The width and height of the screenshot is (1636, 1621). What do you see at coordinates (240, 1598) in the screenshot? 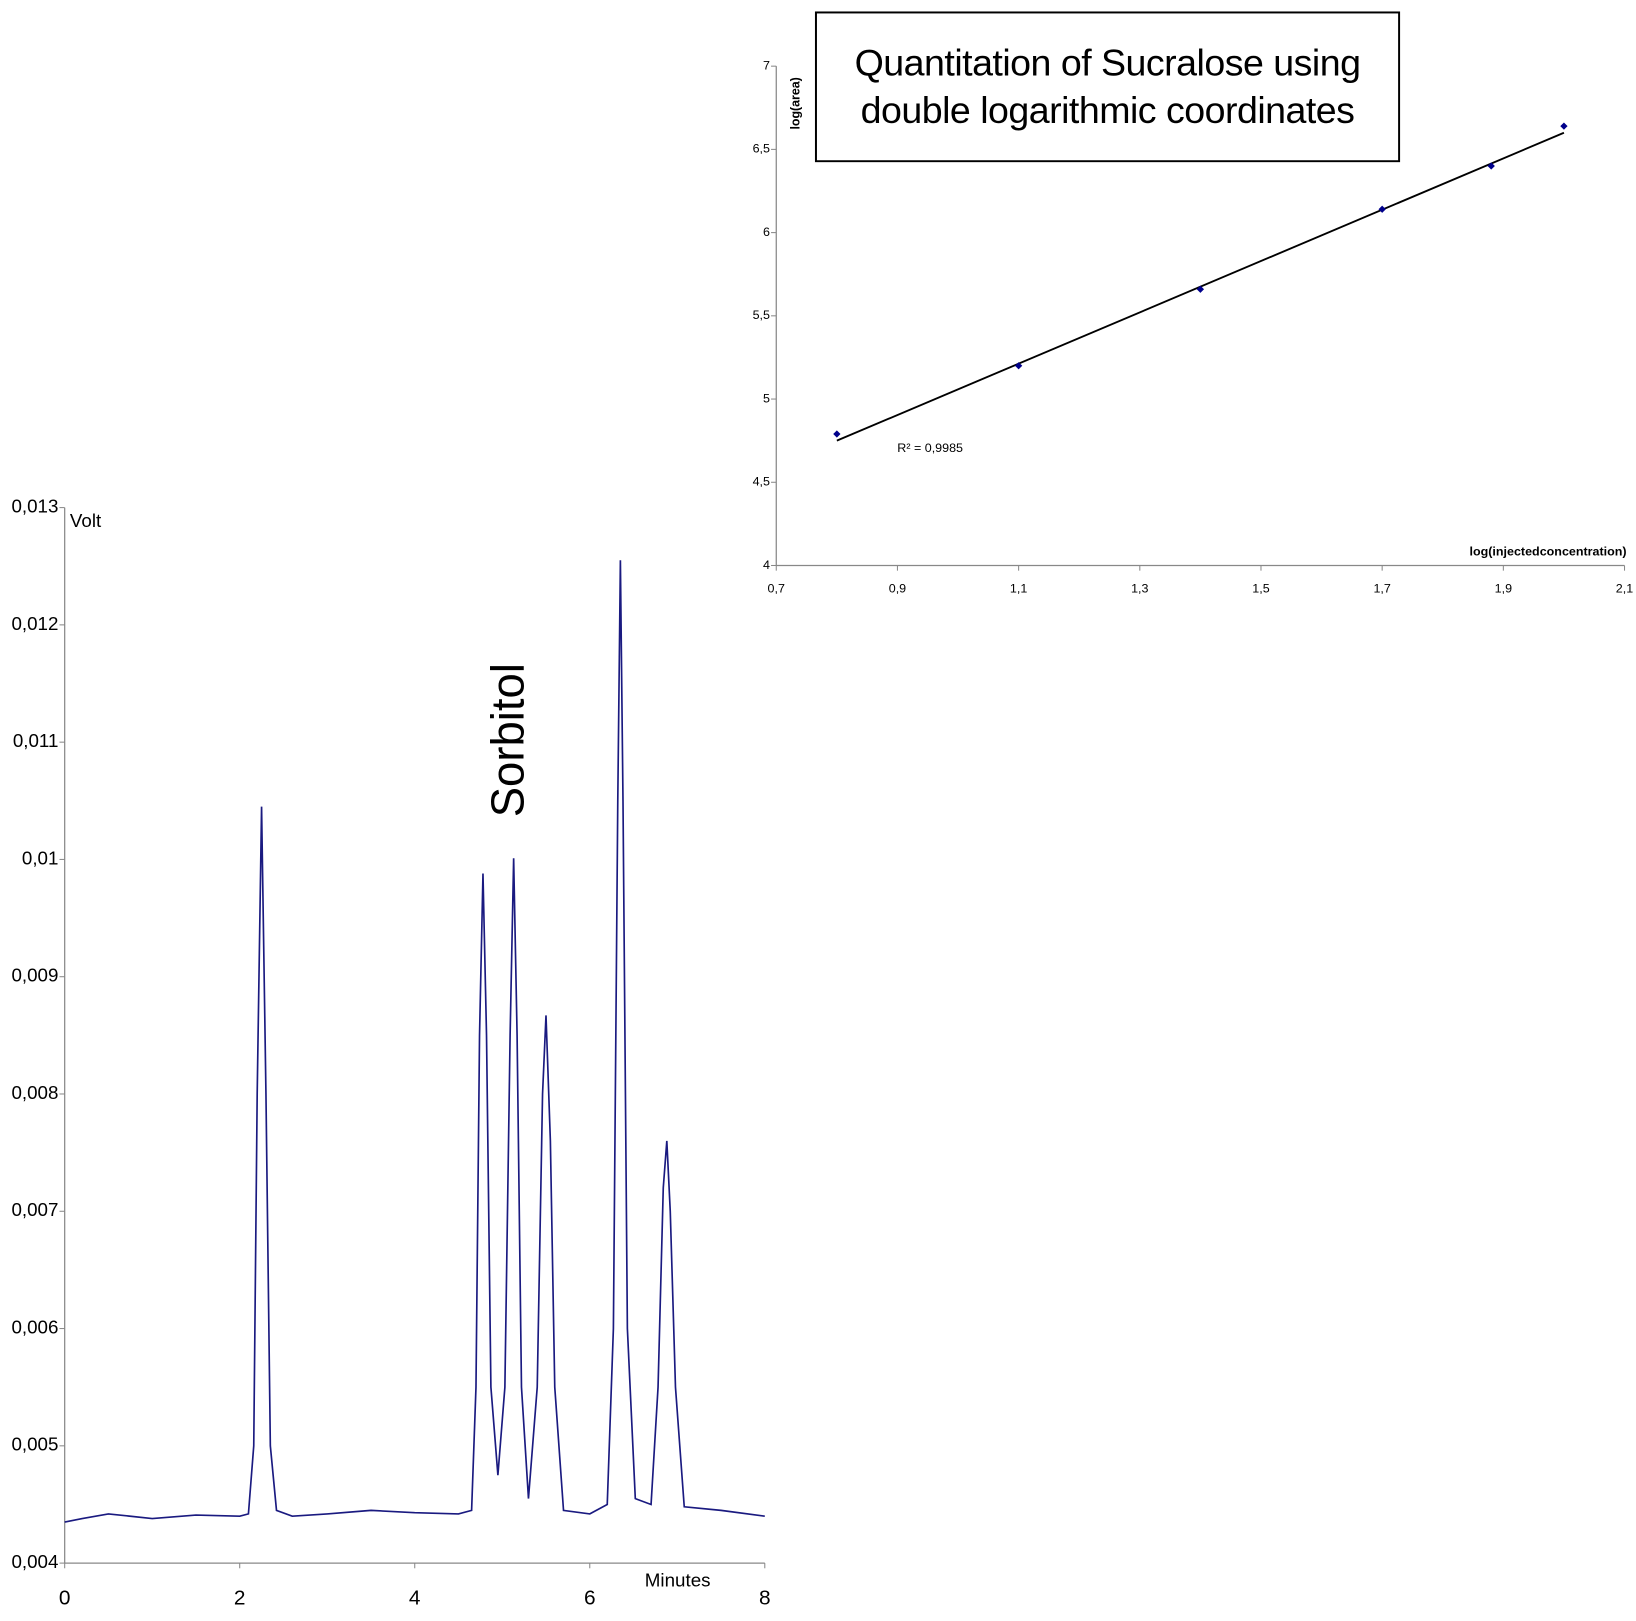
I see `x-tick-label: 2` at bounding box center [240, 1598].